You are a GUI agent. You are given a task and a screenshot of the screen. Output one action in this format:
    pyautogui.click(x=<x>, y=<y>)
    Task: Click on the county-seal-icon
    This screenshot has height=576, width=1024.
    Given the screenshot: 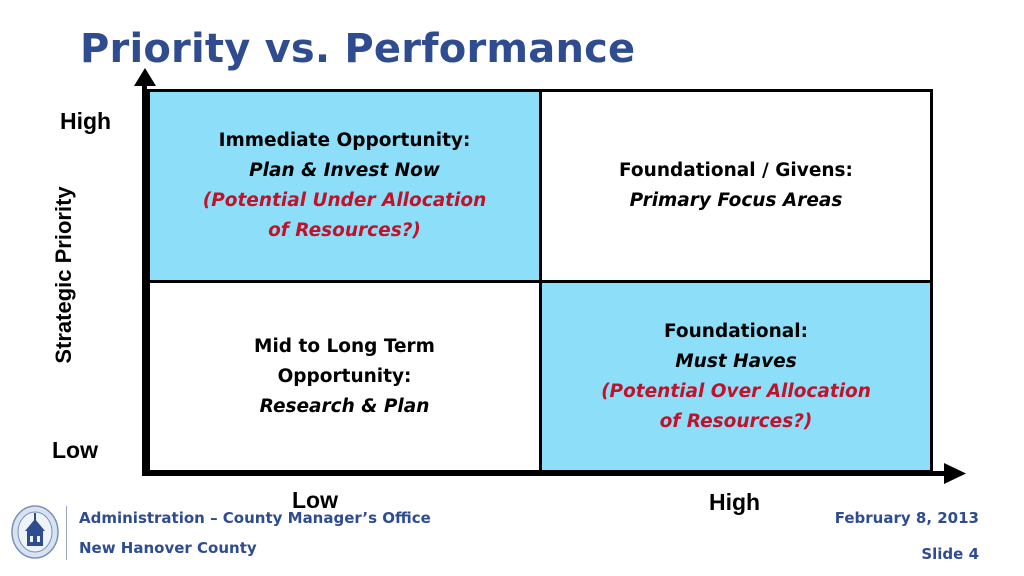 What is the action you would take?
    pyautogui.click(x=35, y=532)
    